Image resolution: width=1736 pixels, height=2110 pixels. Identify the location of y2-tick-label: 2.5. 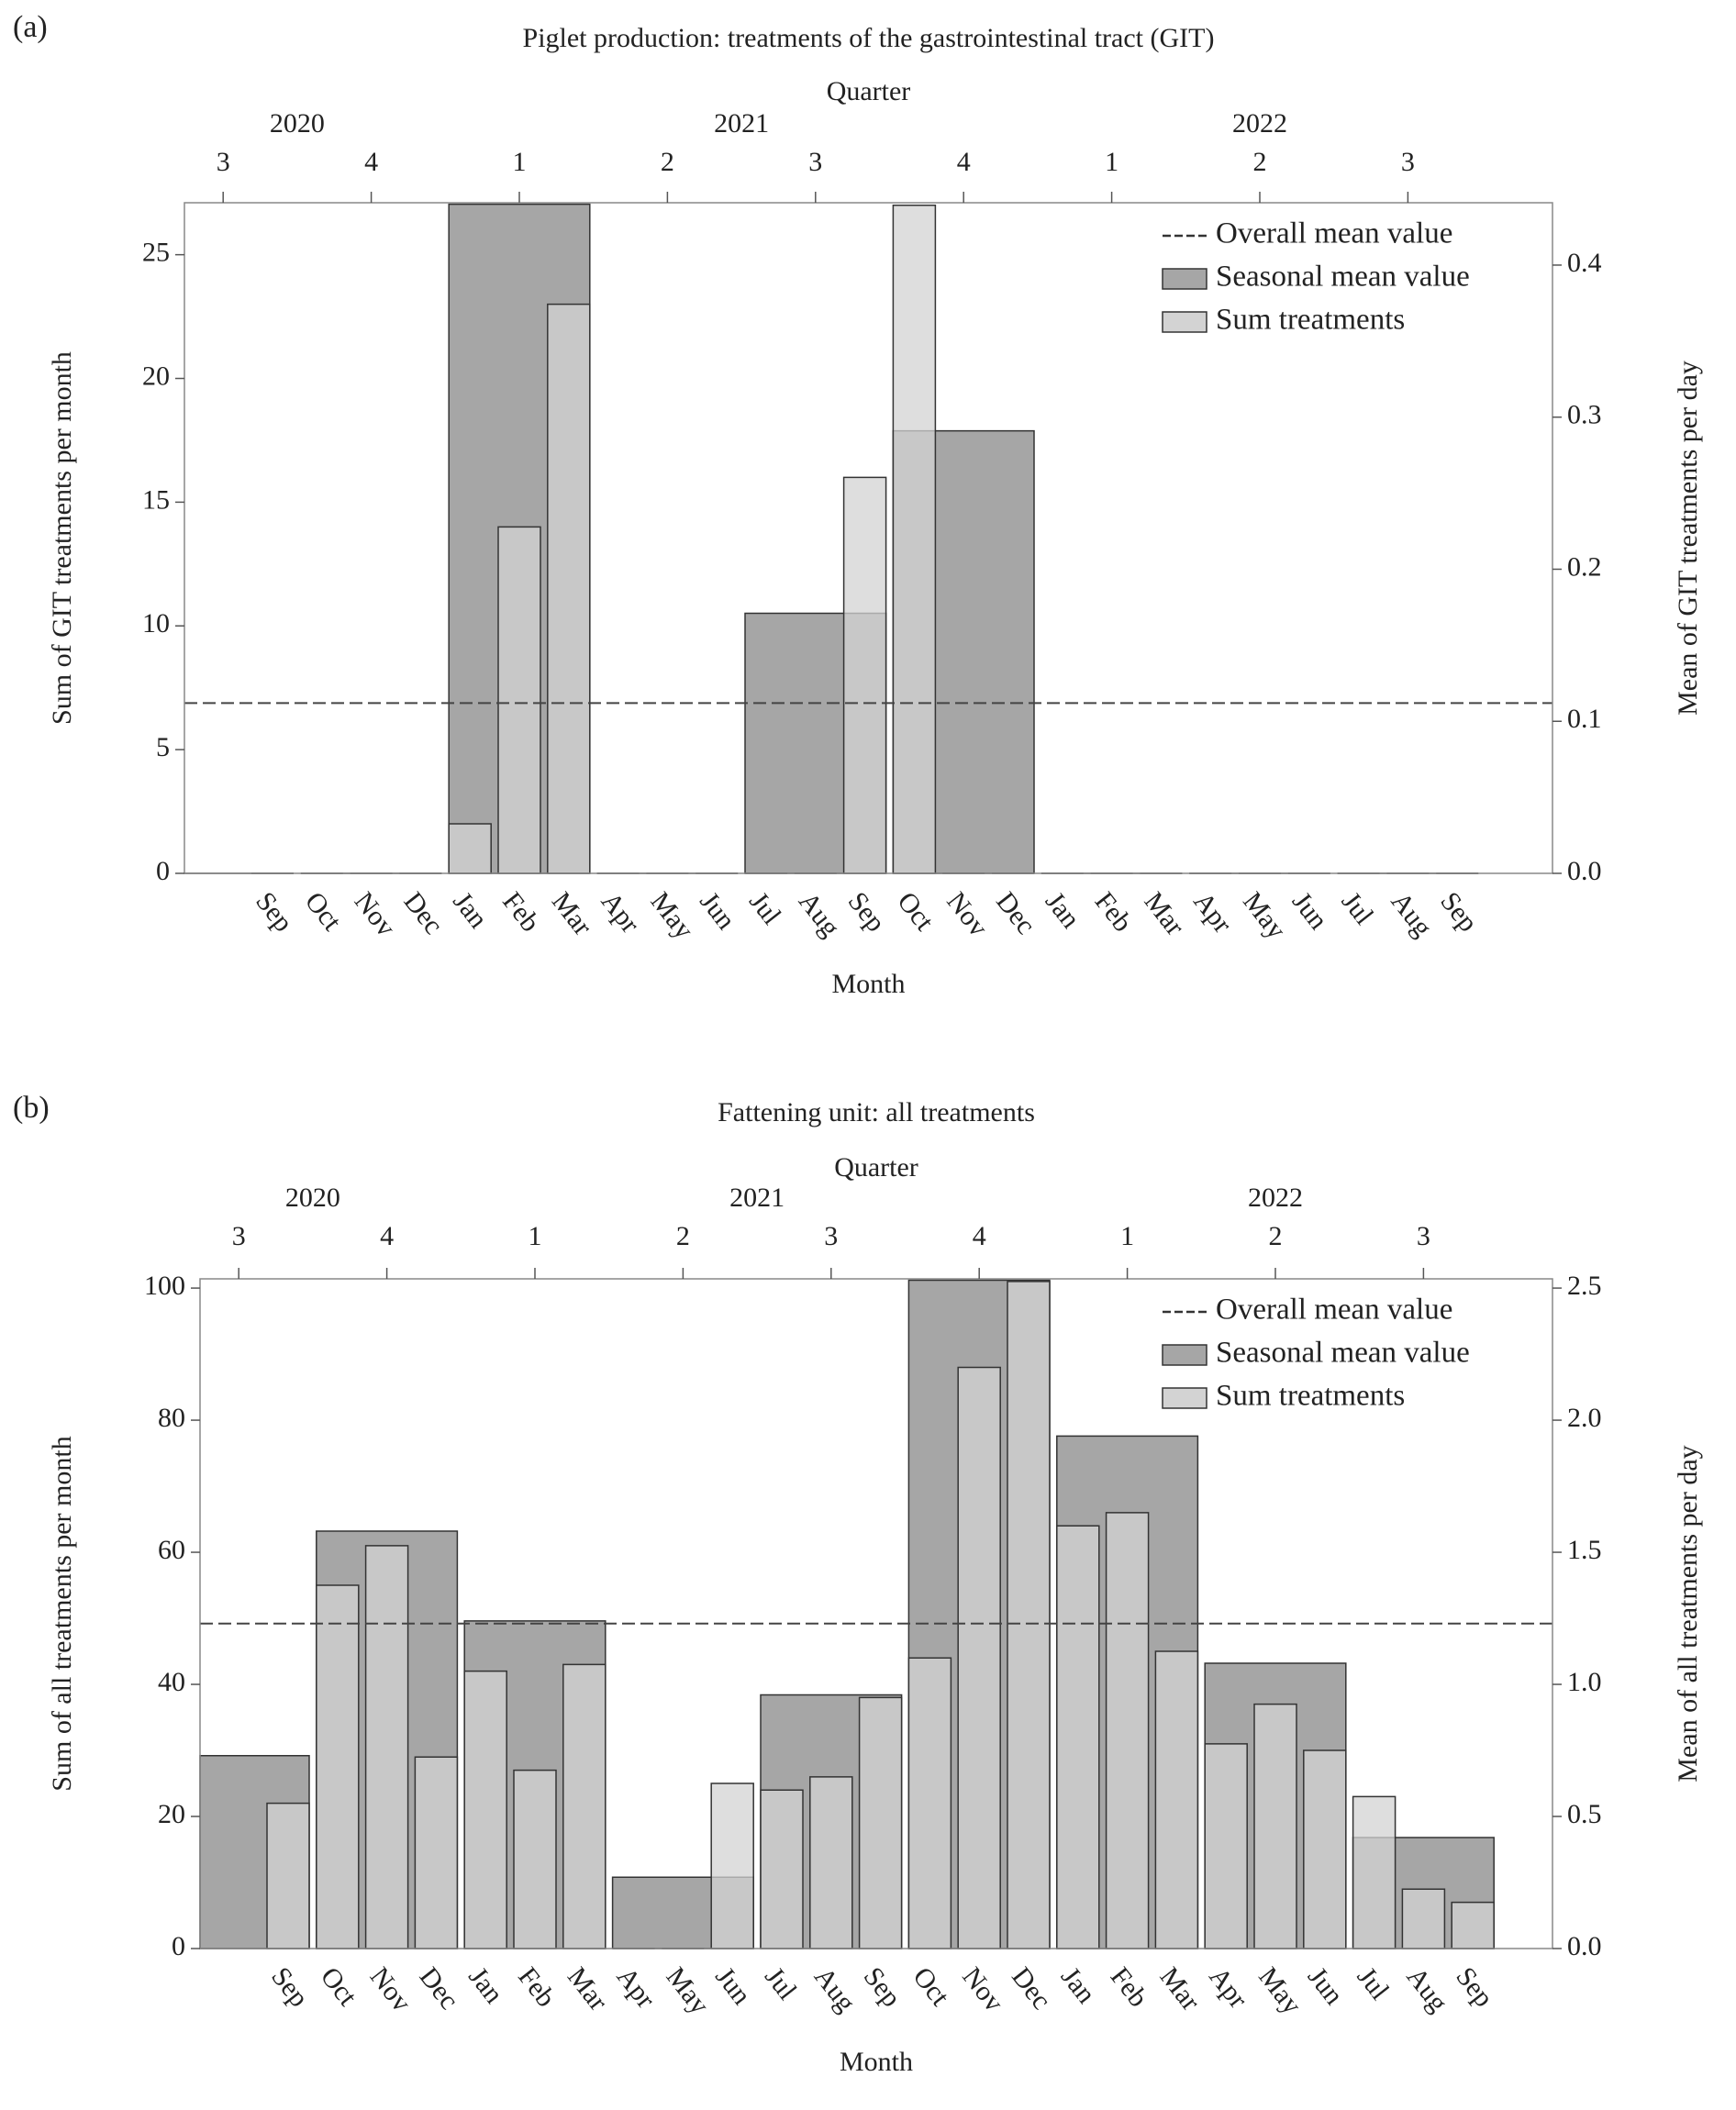
(1585, 1286).